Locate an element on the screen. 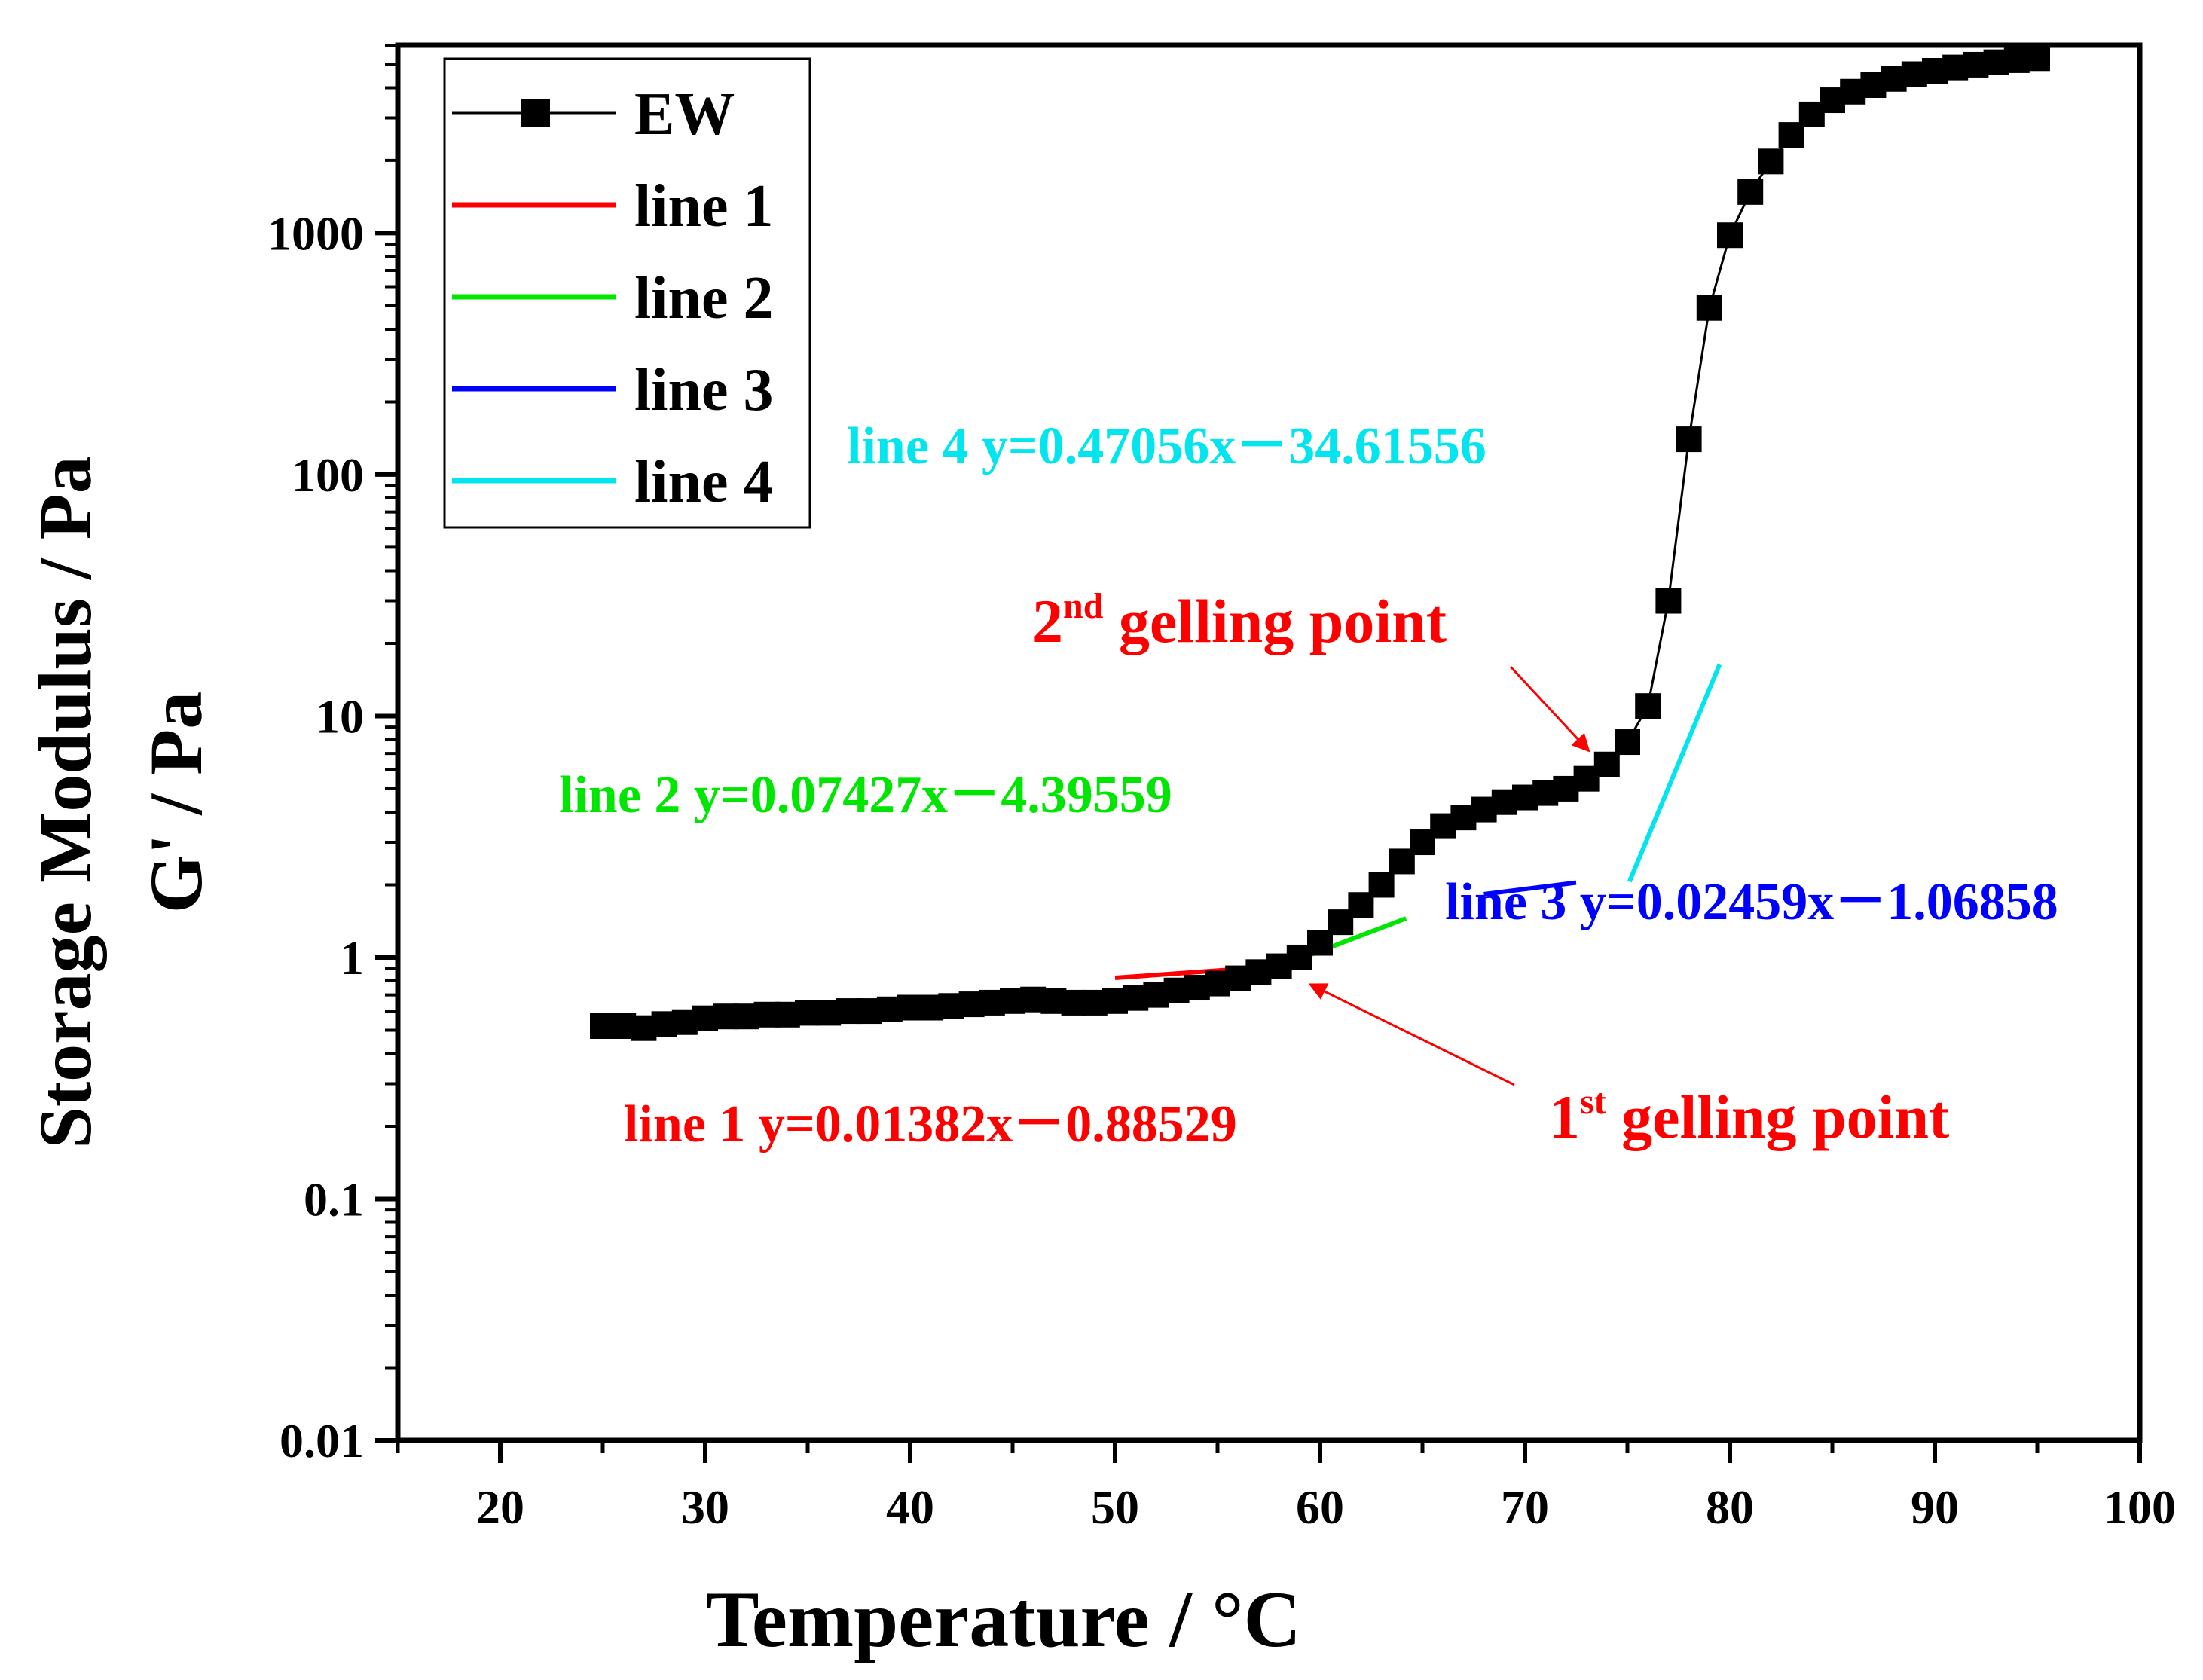 The height and width of the screenshot is (1680, 2203). y-axis-title-line1: Storage Modulus / Pa is located at coordinates (65, 802).